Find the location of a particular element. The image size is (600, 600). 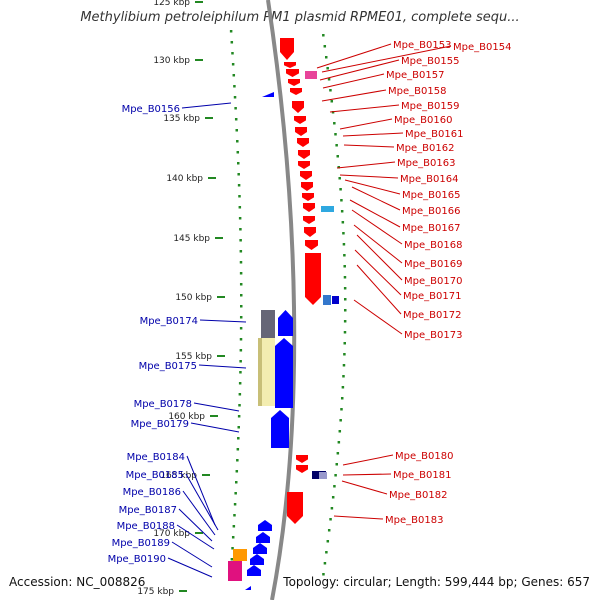

tick-label: 125 kbp is located at coordinates (171, 4).